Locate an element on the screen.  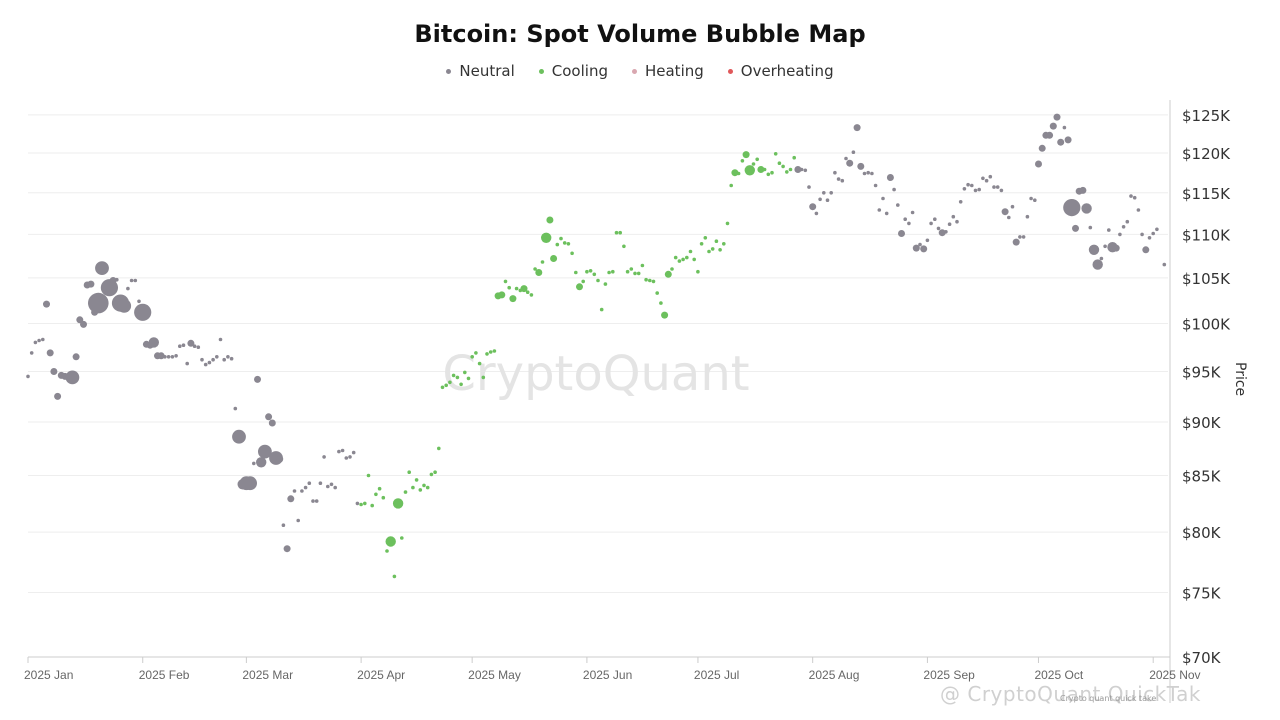
legend-item-heating: Heating is located at coordinates (667, 71).